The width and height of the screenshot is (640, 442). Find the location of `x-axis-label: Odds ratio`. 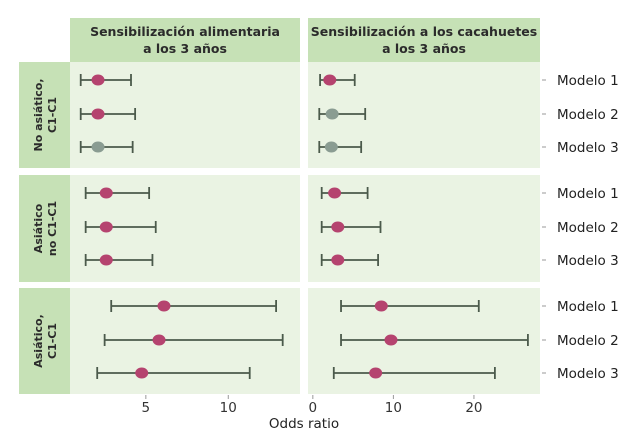

x-axis-label: Odds ratio is located at coordinates (304, 424).